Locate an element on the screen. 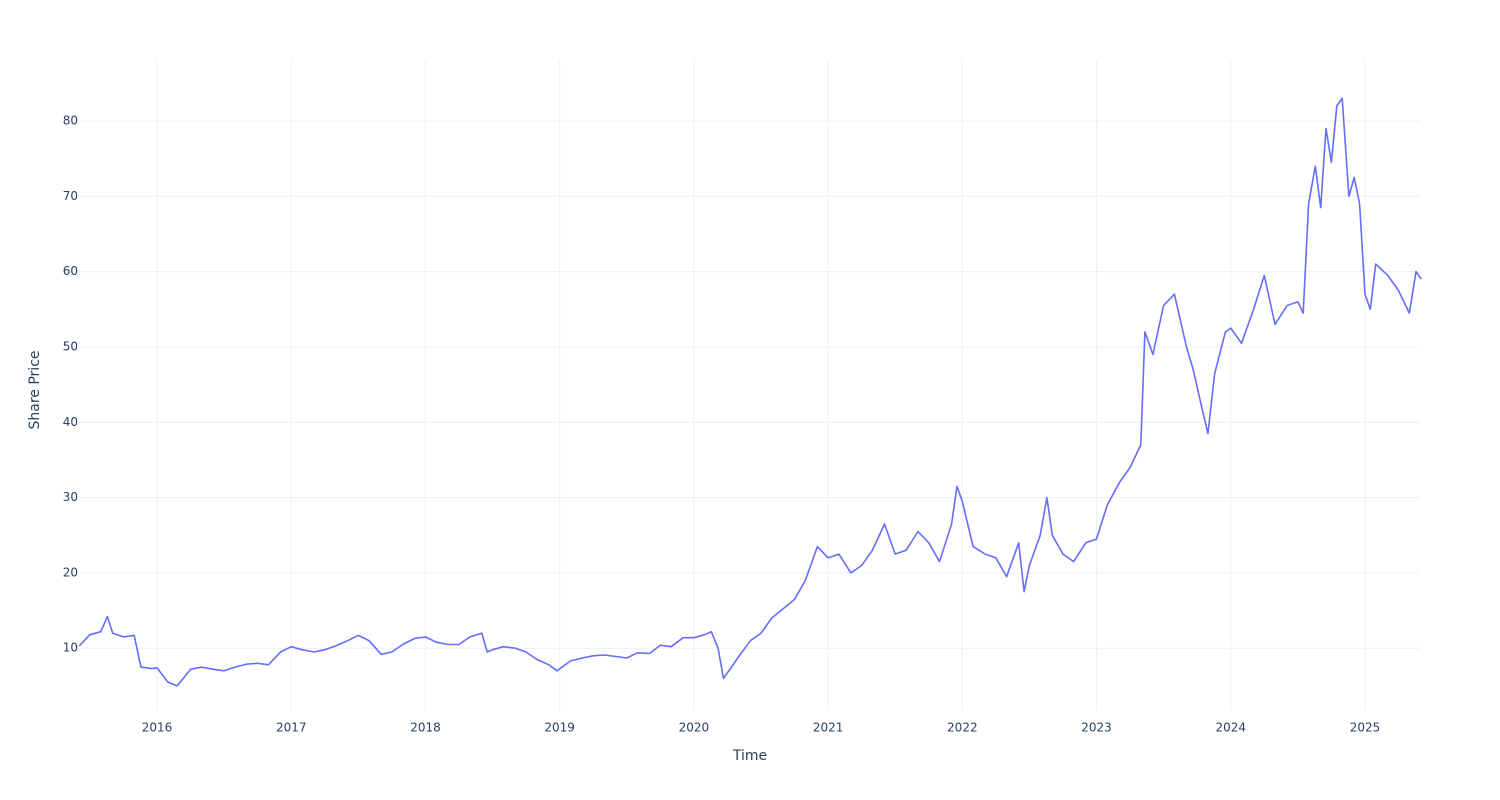 The width and height of the screenshot is (1500, 800). y-tick-label: 80 is located at coordinates (70, 121).